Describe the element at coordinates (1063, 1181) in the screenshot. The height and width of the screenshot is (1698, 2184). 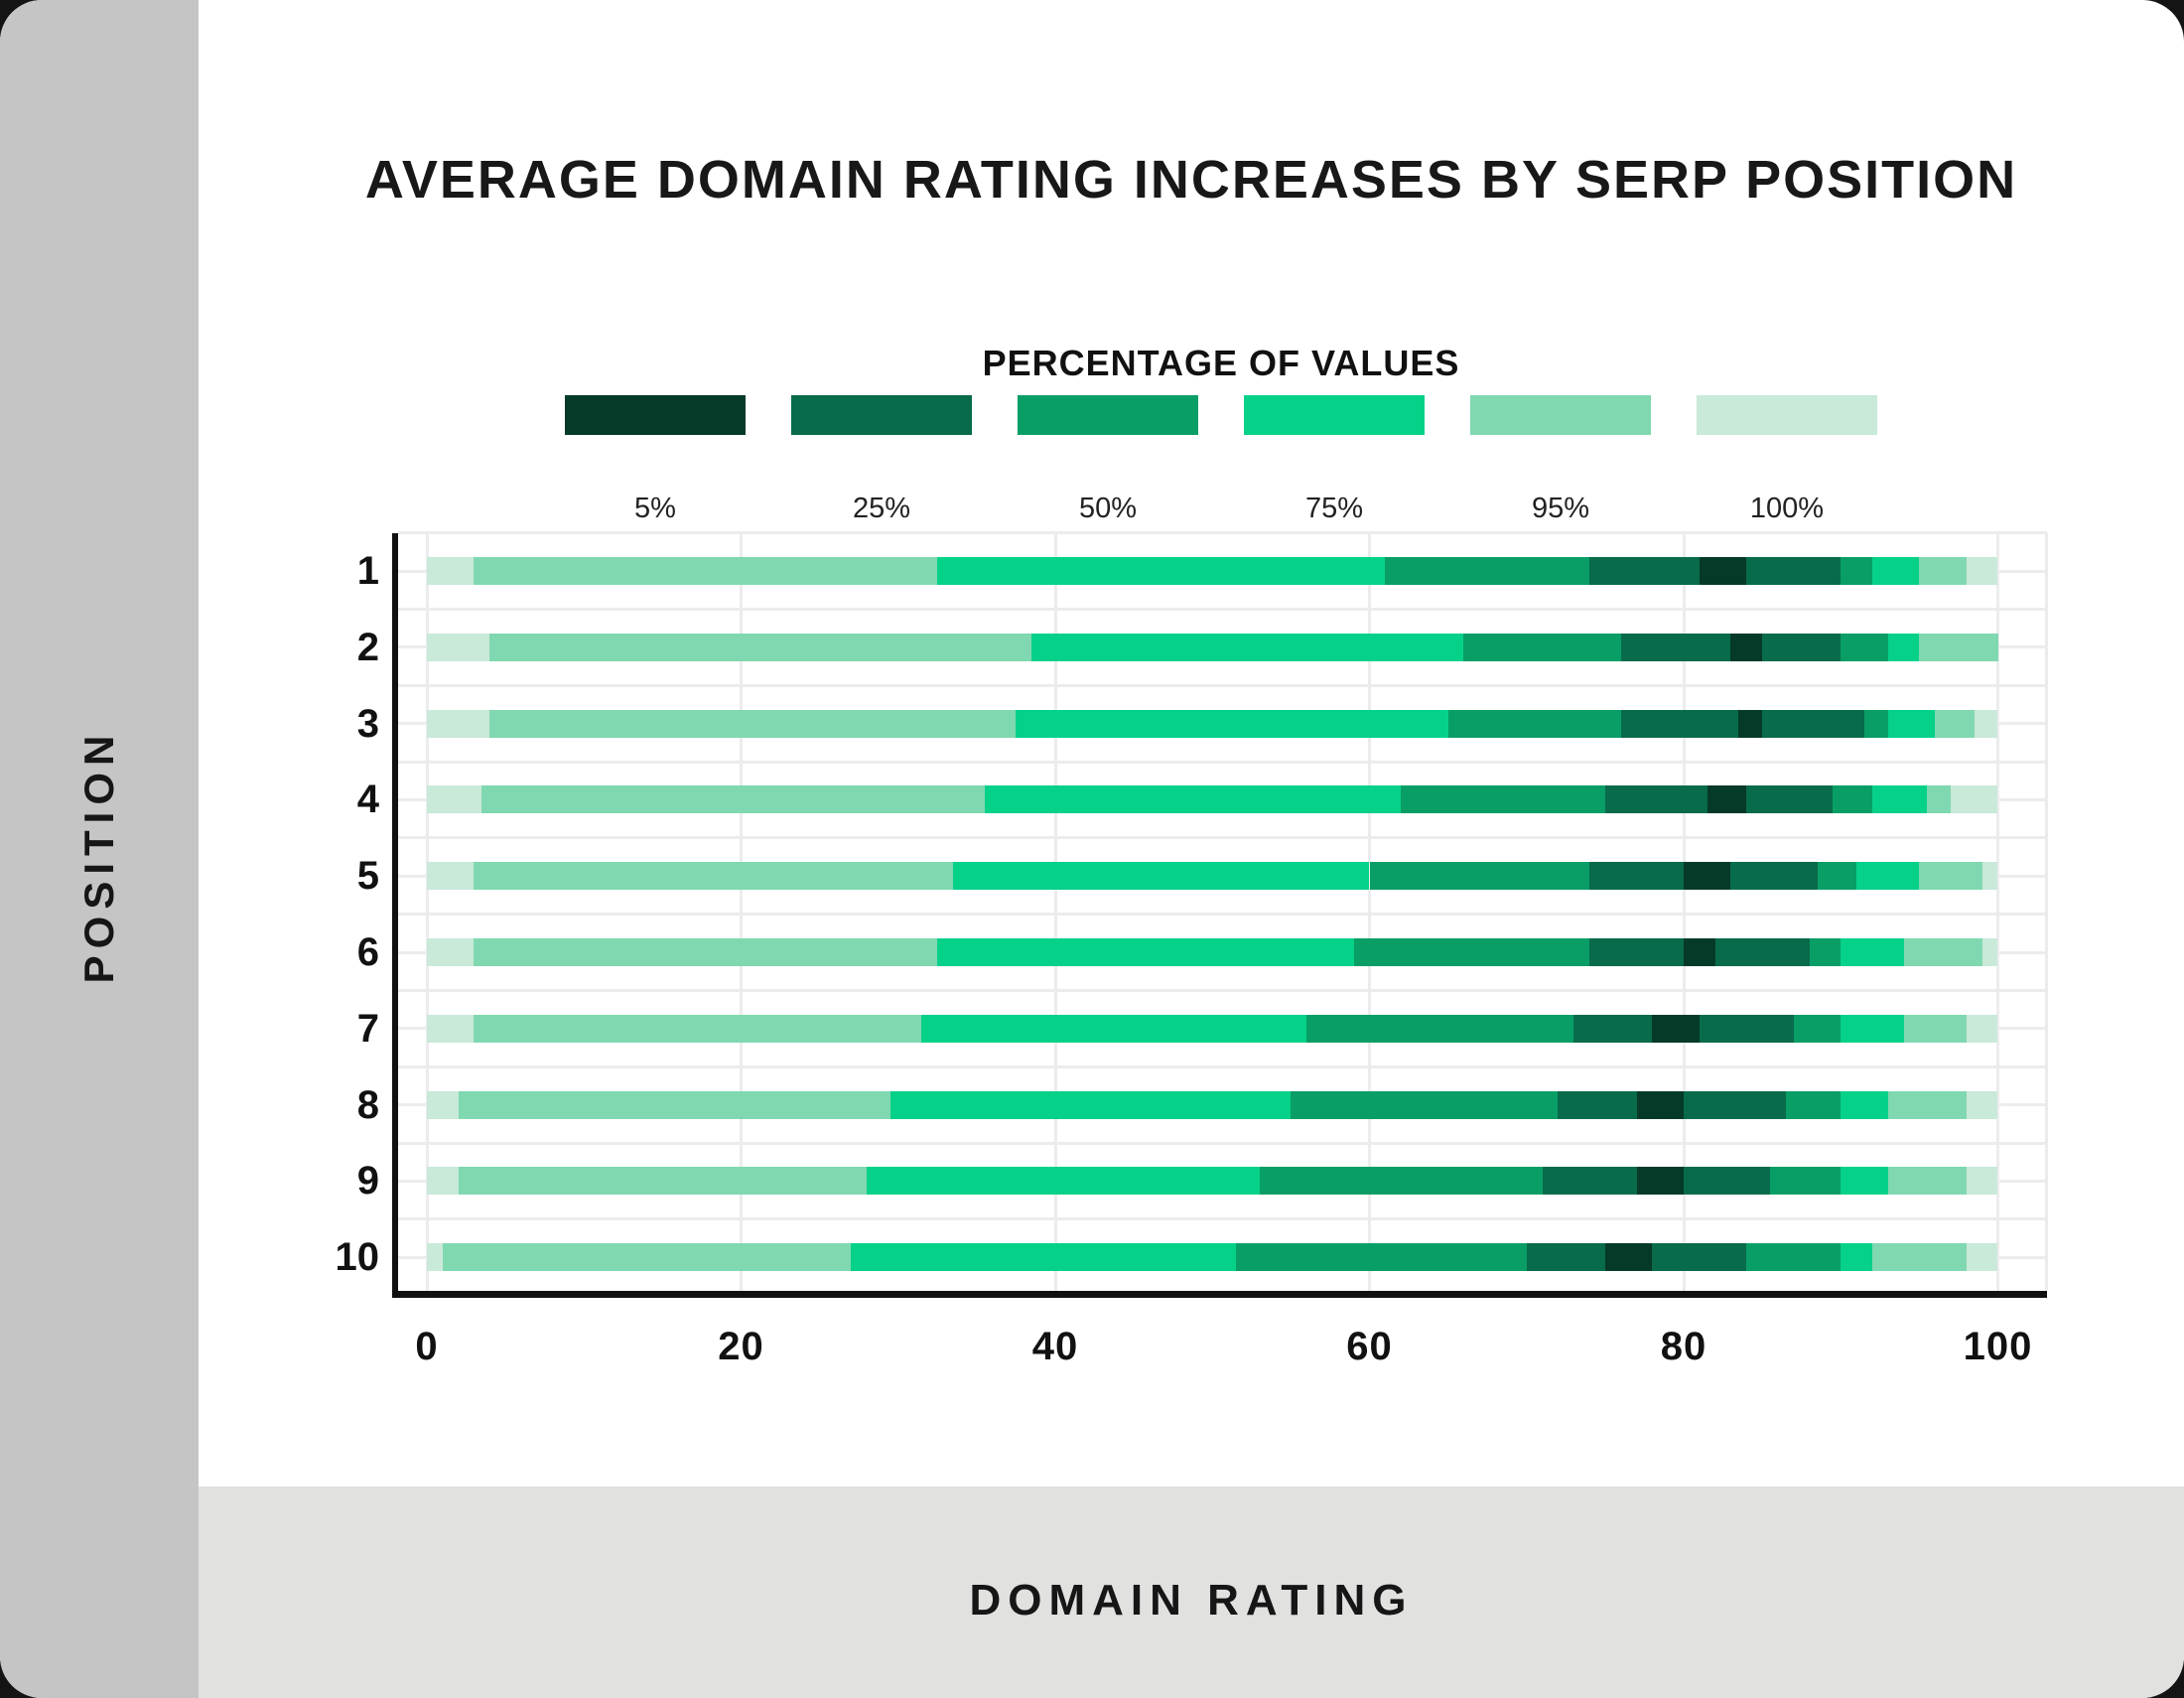
I see `bar-9-segment-75%` at that location.